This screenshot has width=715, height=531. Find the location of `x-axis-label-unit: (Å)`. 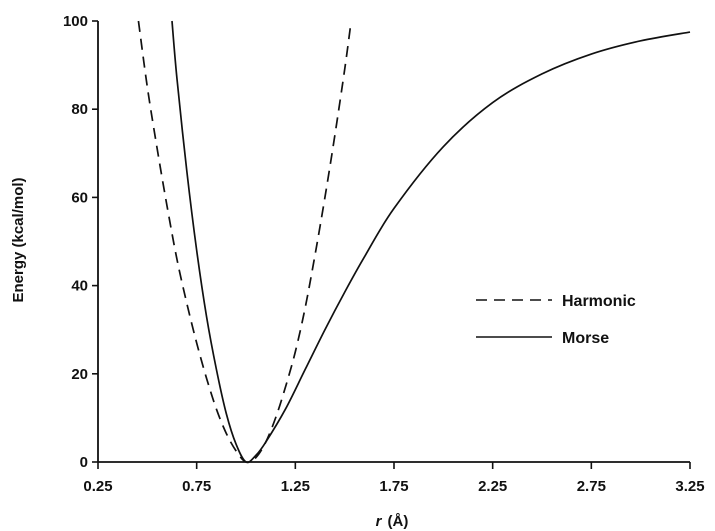

x-axis-label-unit: (Å) is located at coordinates (398, 521).